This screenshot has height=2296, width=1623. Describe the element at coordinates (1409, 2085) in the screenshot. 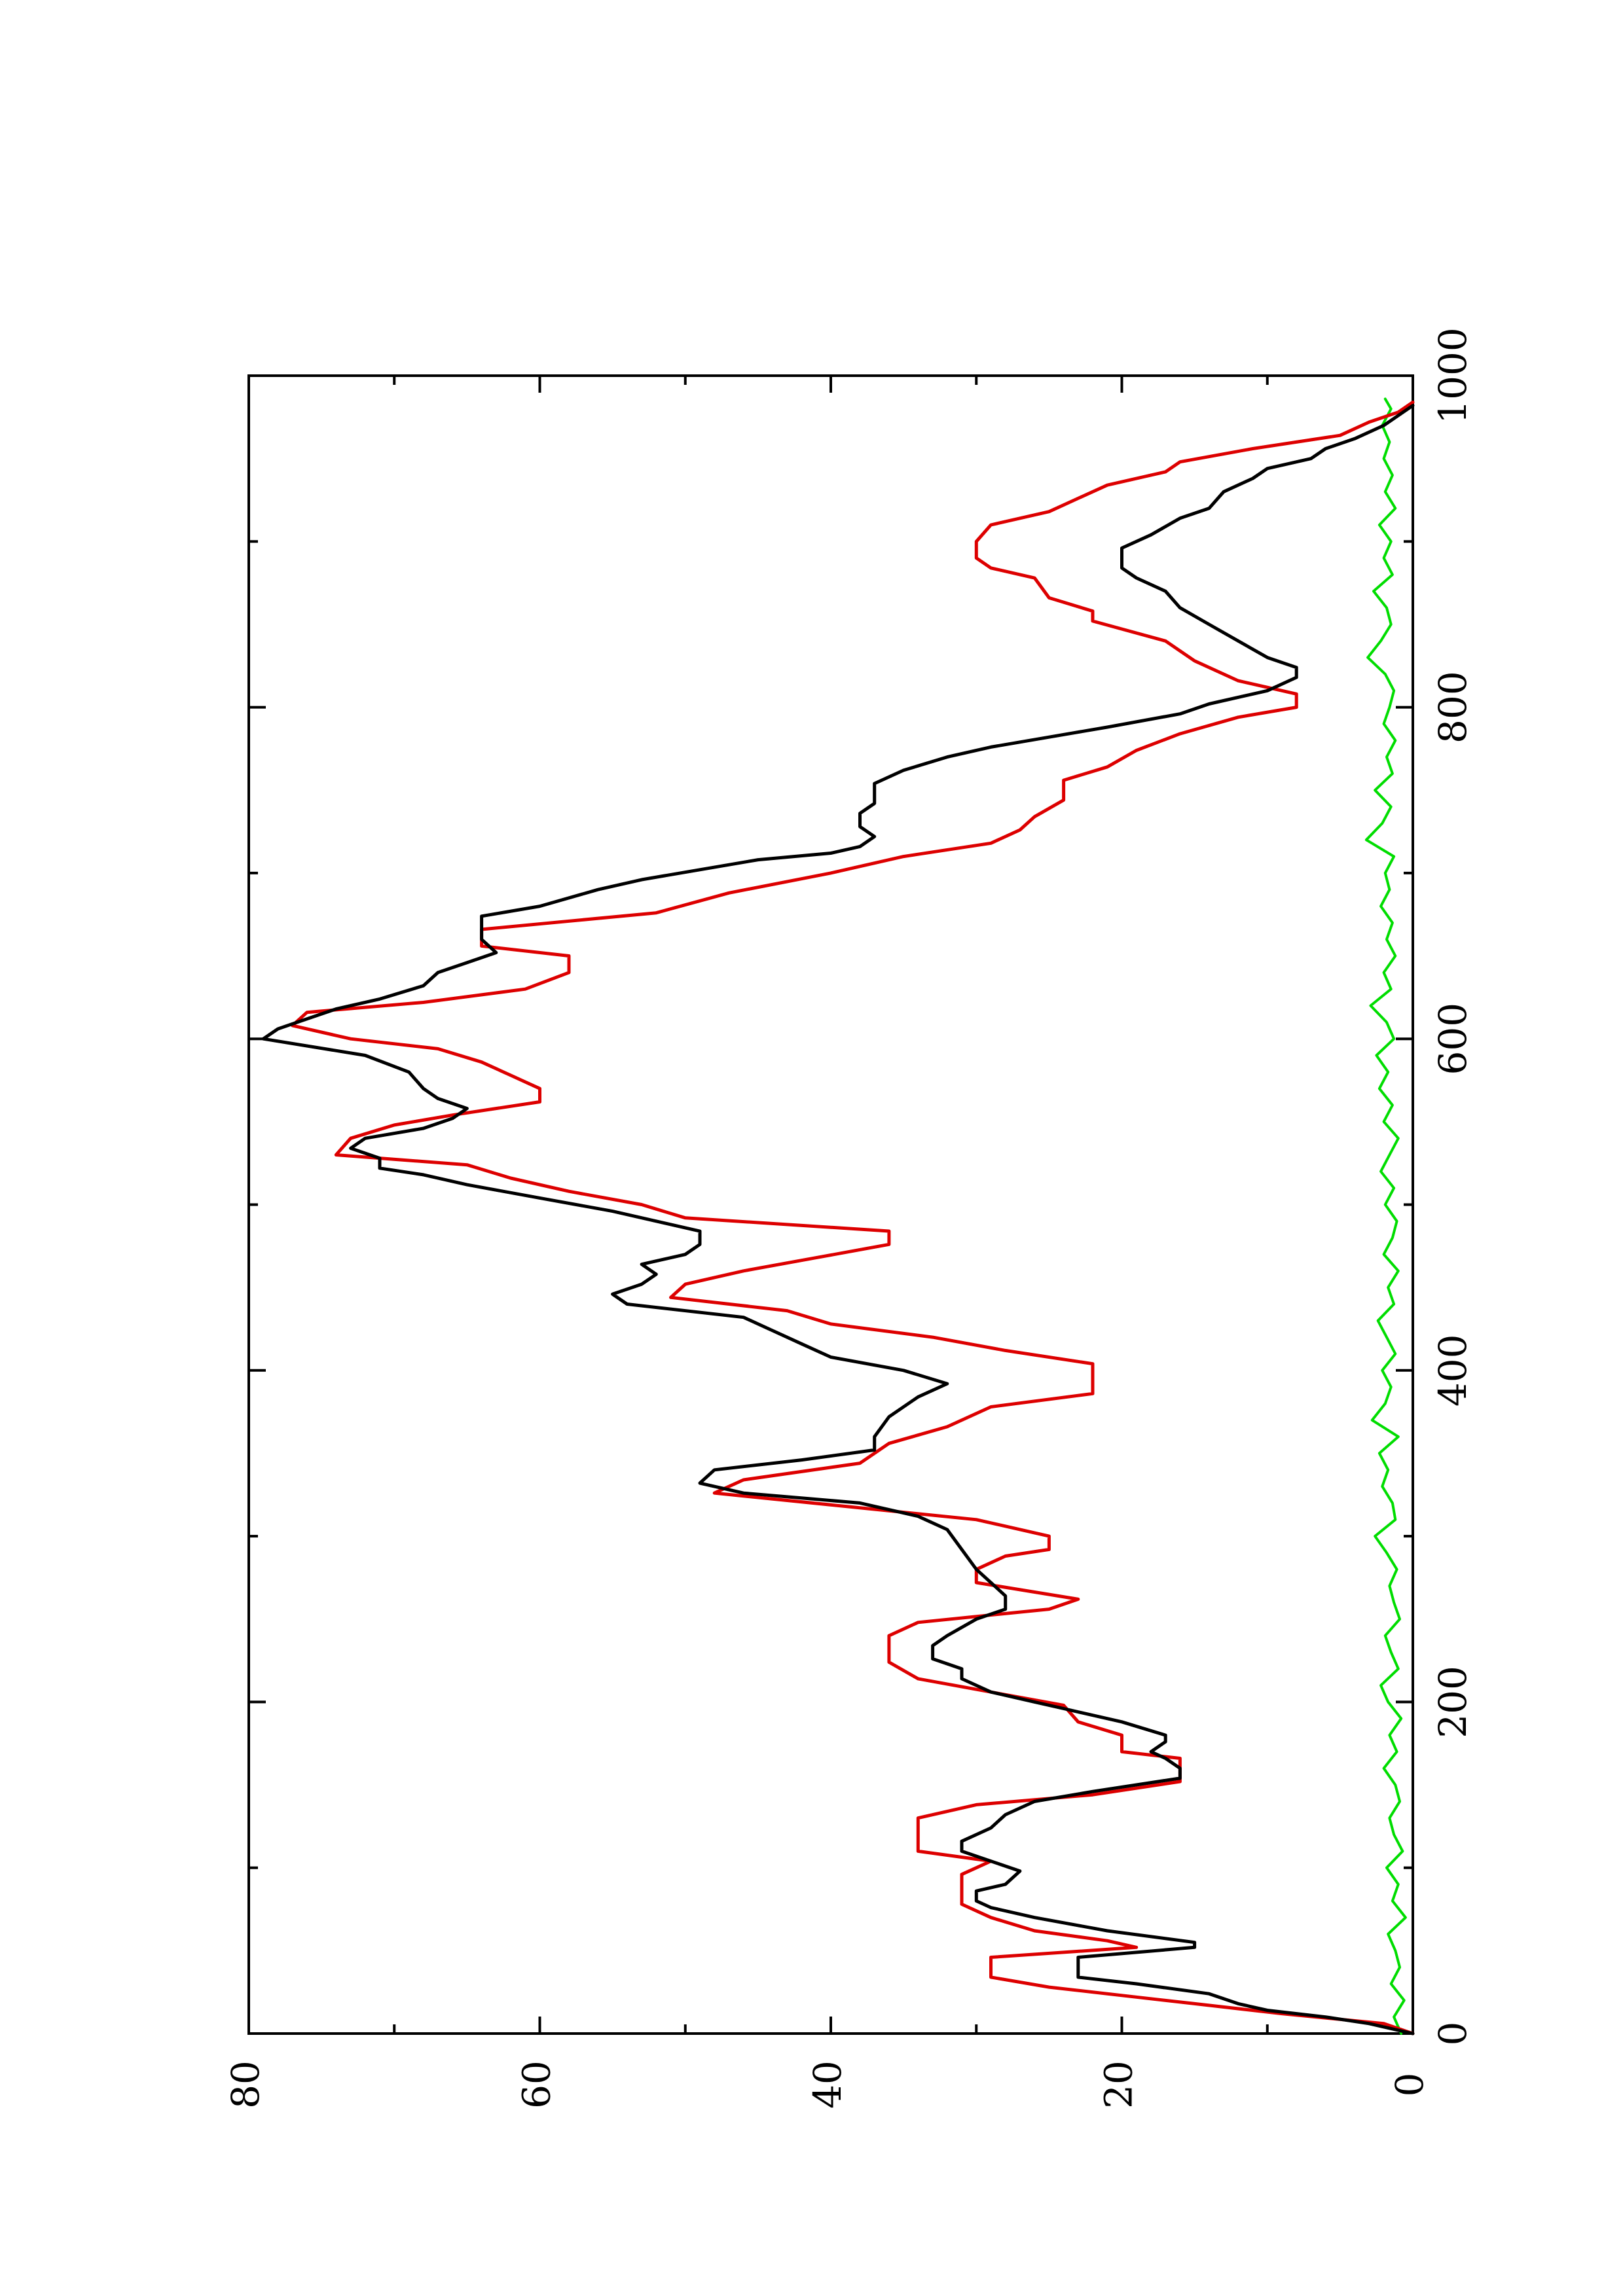

I see `y-tick-label: 0` at that location.